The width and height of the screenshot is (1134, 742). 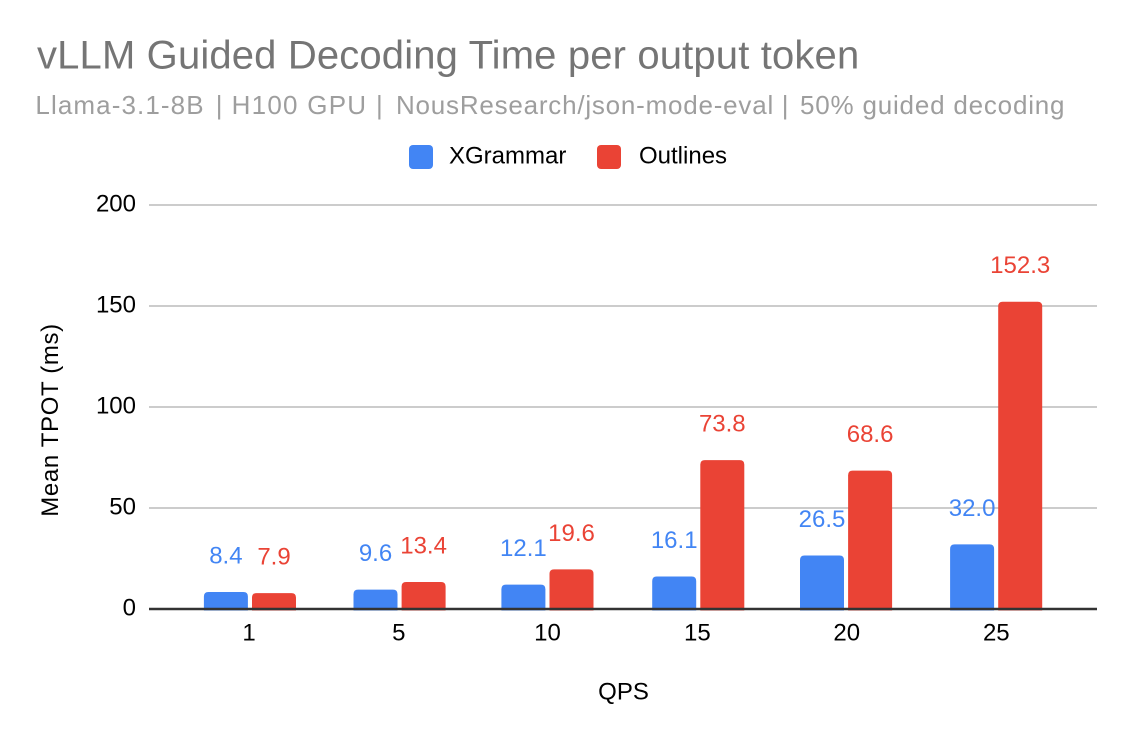 What do you see at coordinates (722, 424) in the screenshot?
I see `svg-text: 73.8` at bounding box center [722, 424].